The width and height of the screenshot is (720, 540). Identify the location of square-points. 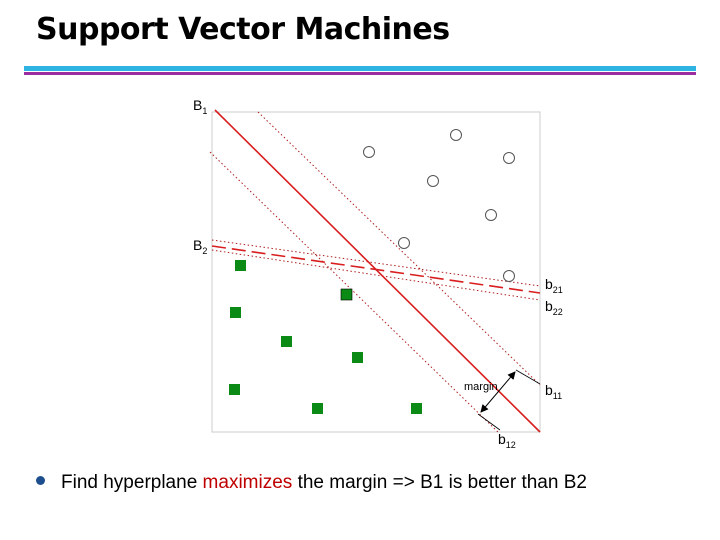
(325, 337).